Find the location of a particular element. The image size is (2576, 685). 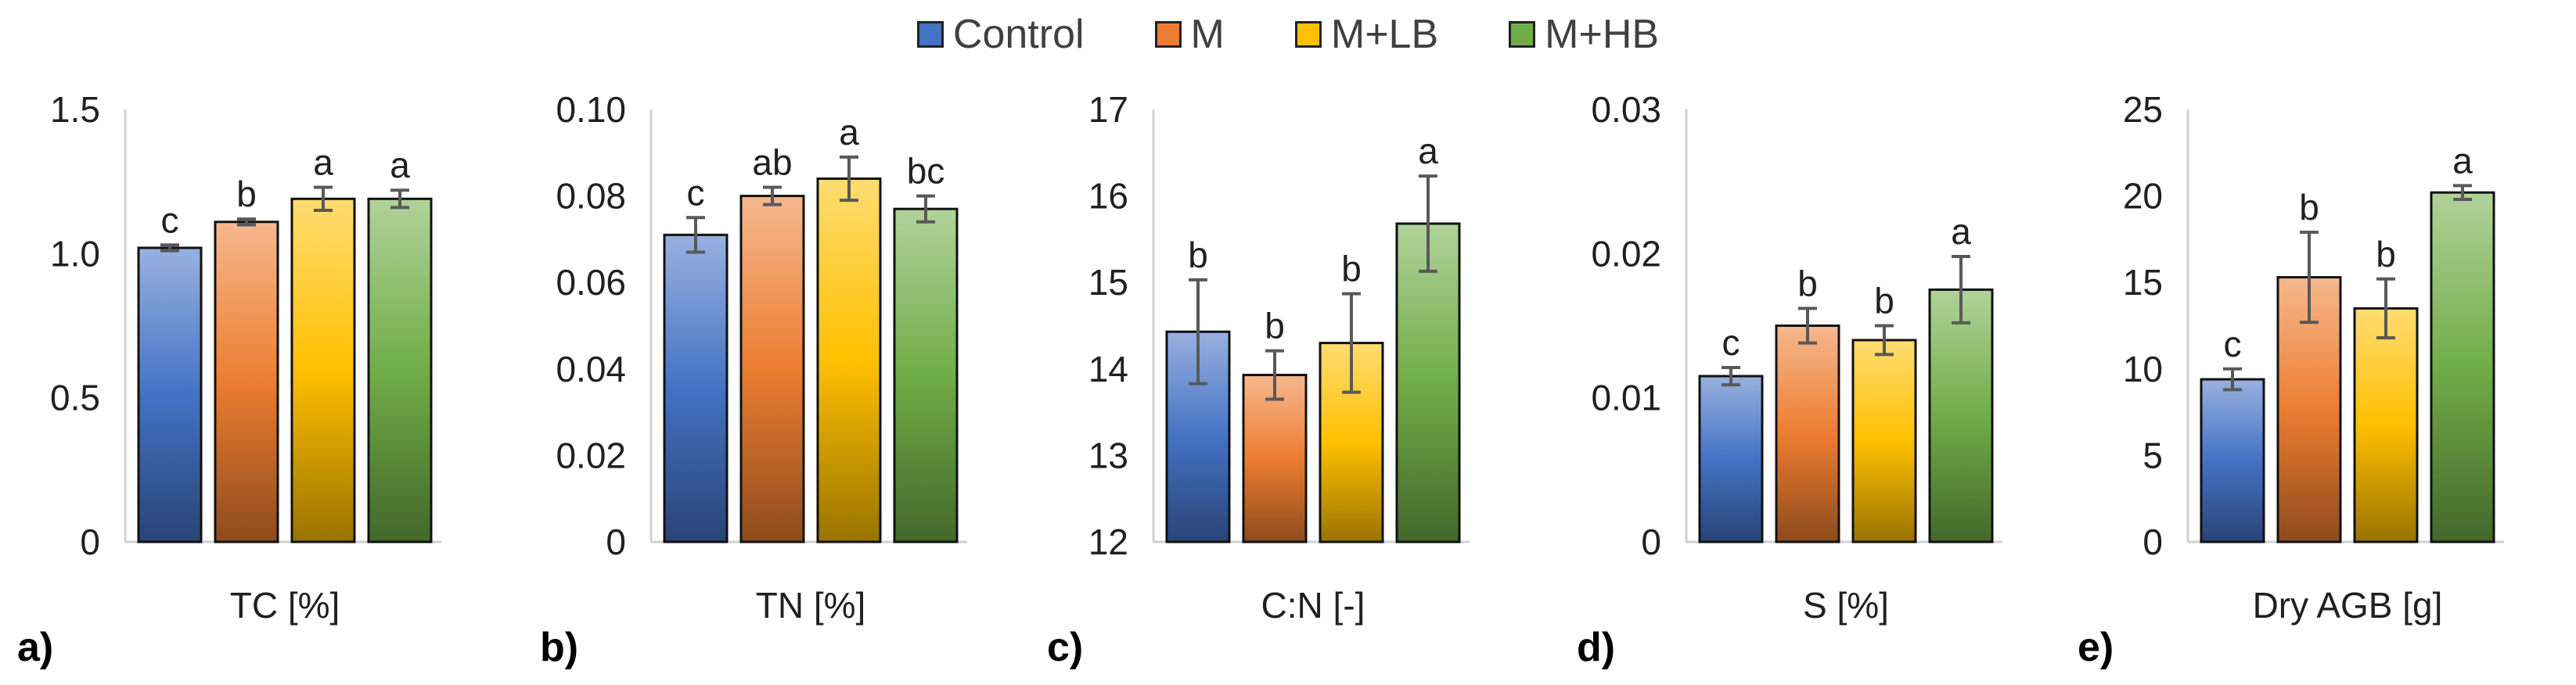

legend-item-control: Control is located at coordinates (1001, 35).